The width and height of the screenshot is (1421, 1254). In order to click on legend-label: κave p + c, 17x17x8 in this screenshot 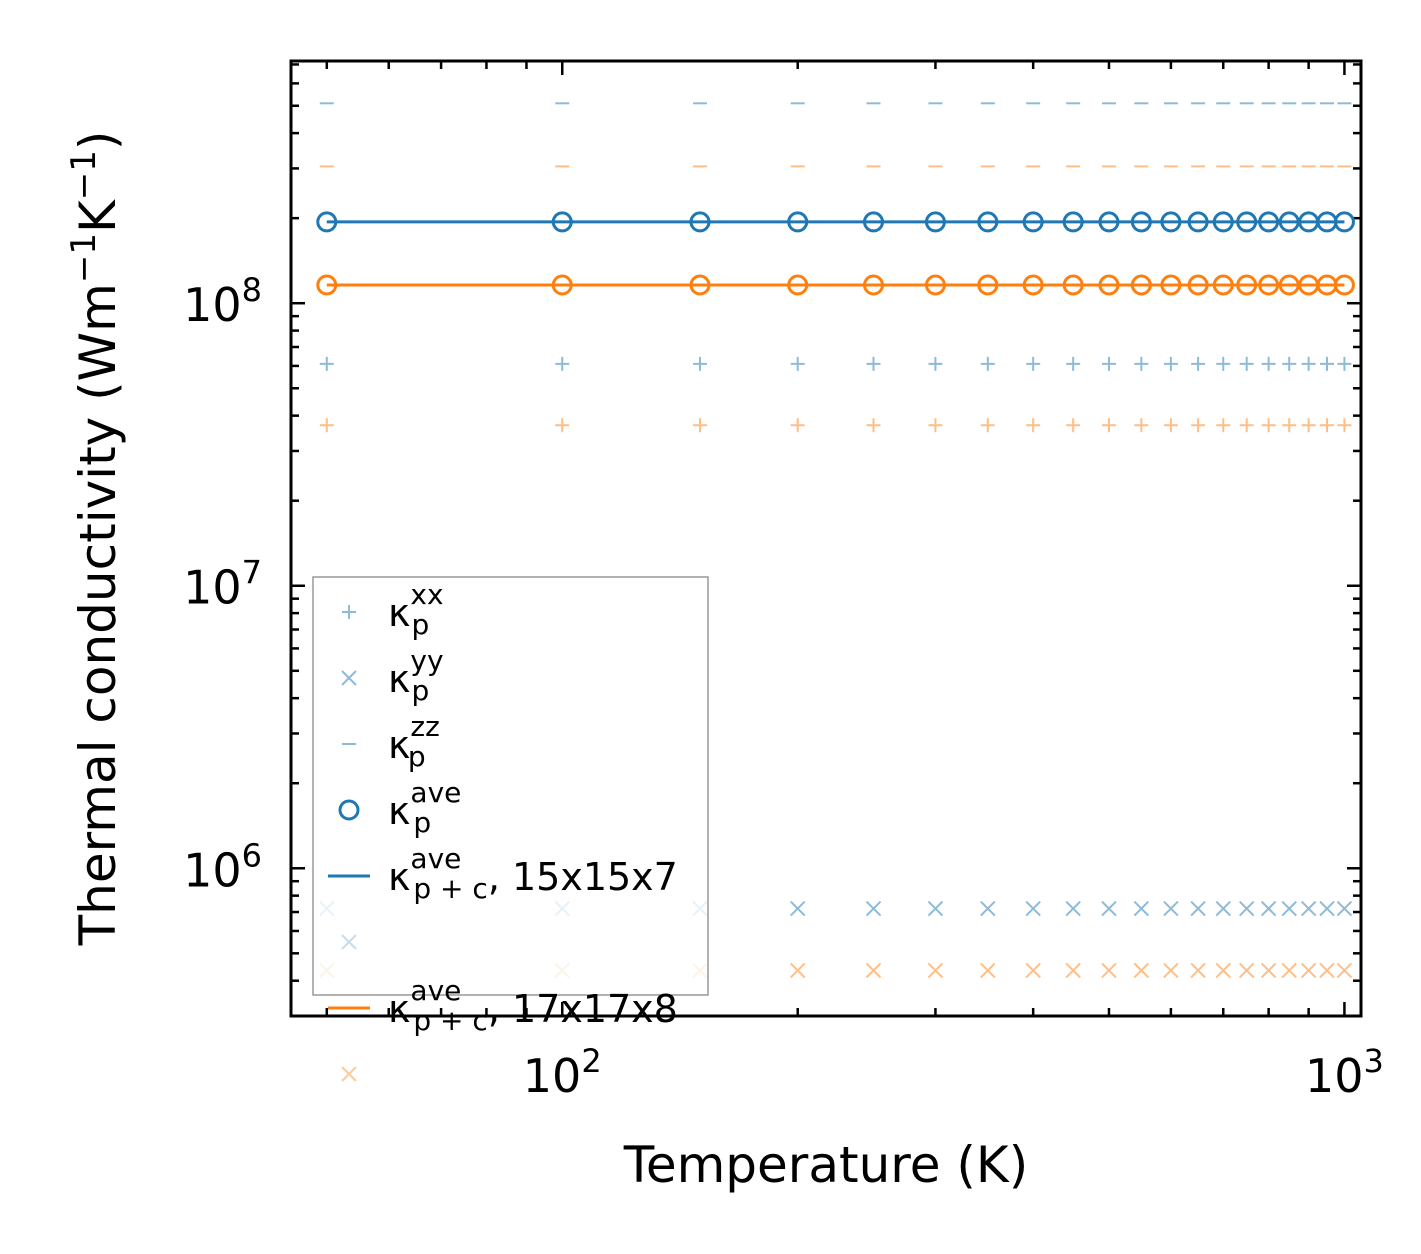, I will do `click(533, 1005)`.